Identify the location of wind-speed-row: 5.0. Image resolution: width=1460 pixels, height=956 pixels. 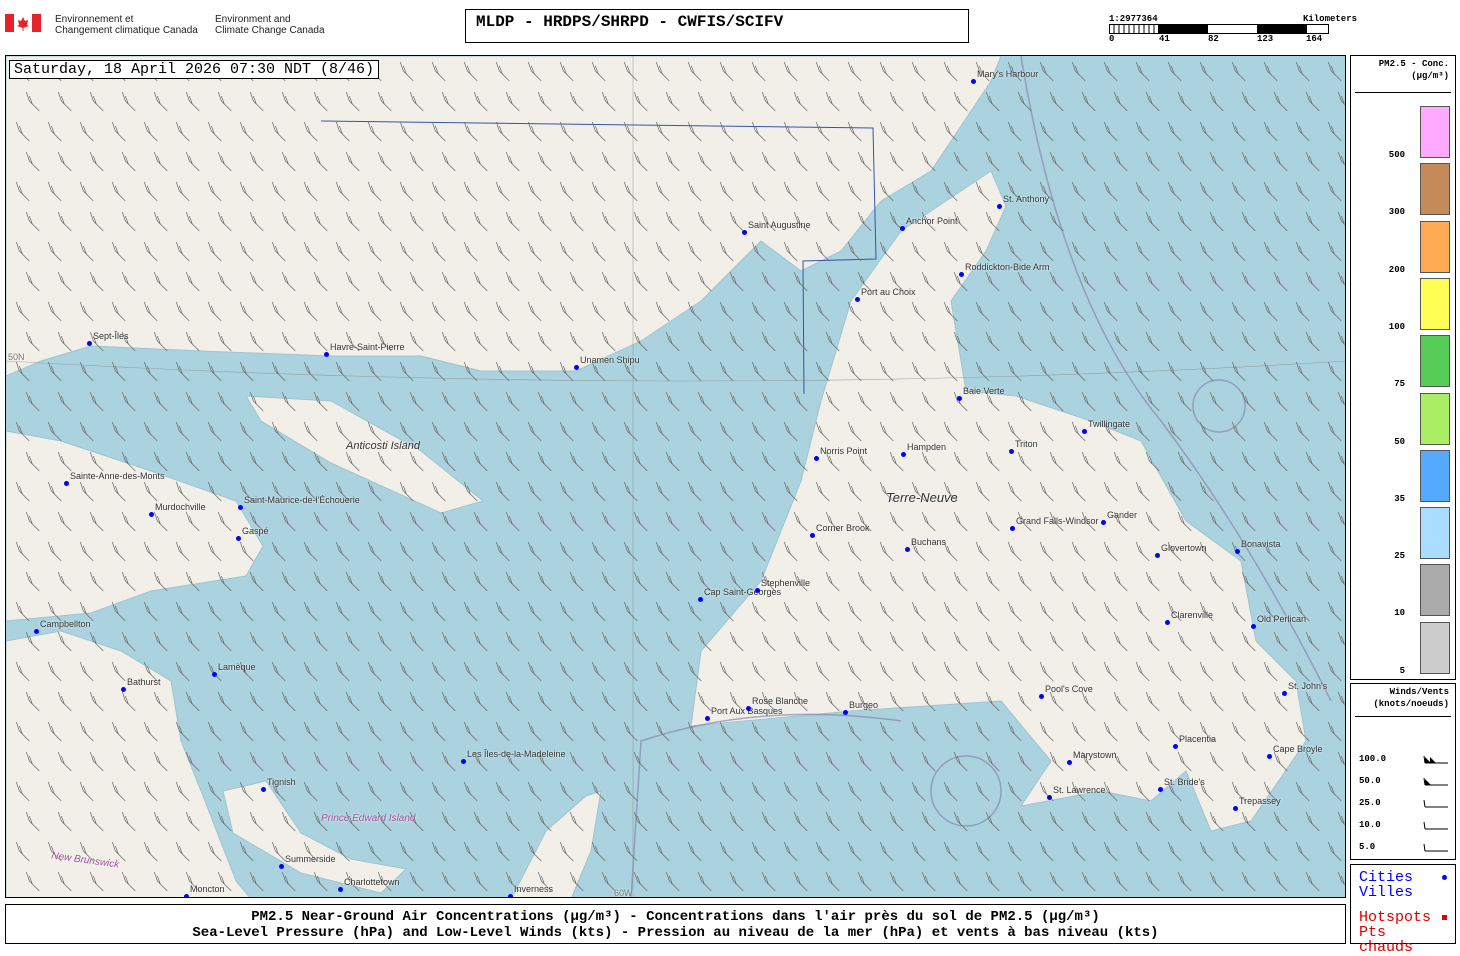
(1404, 847).